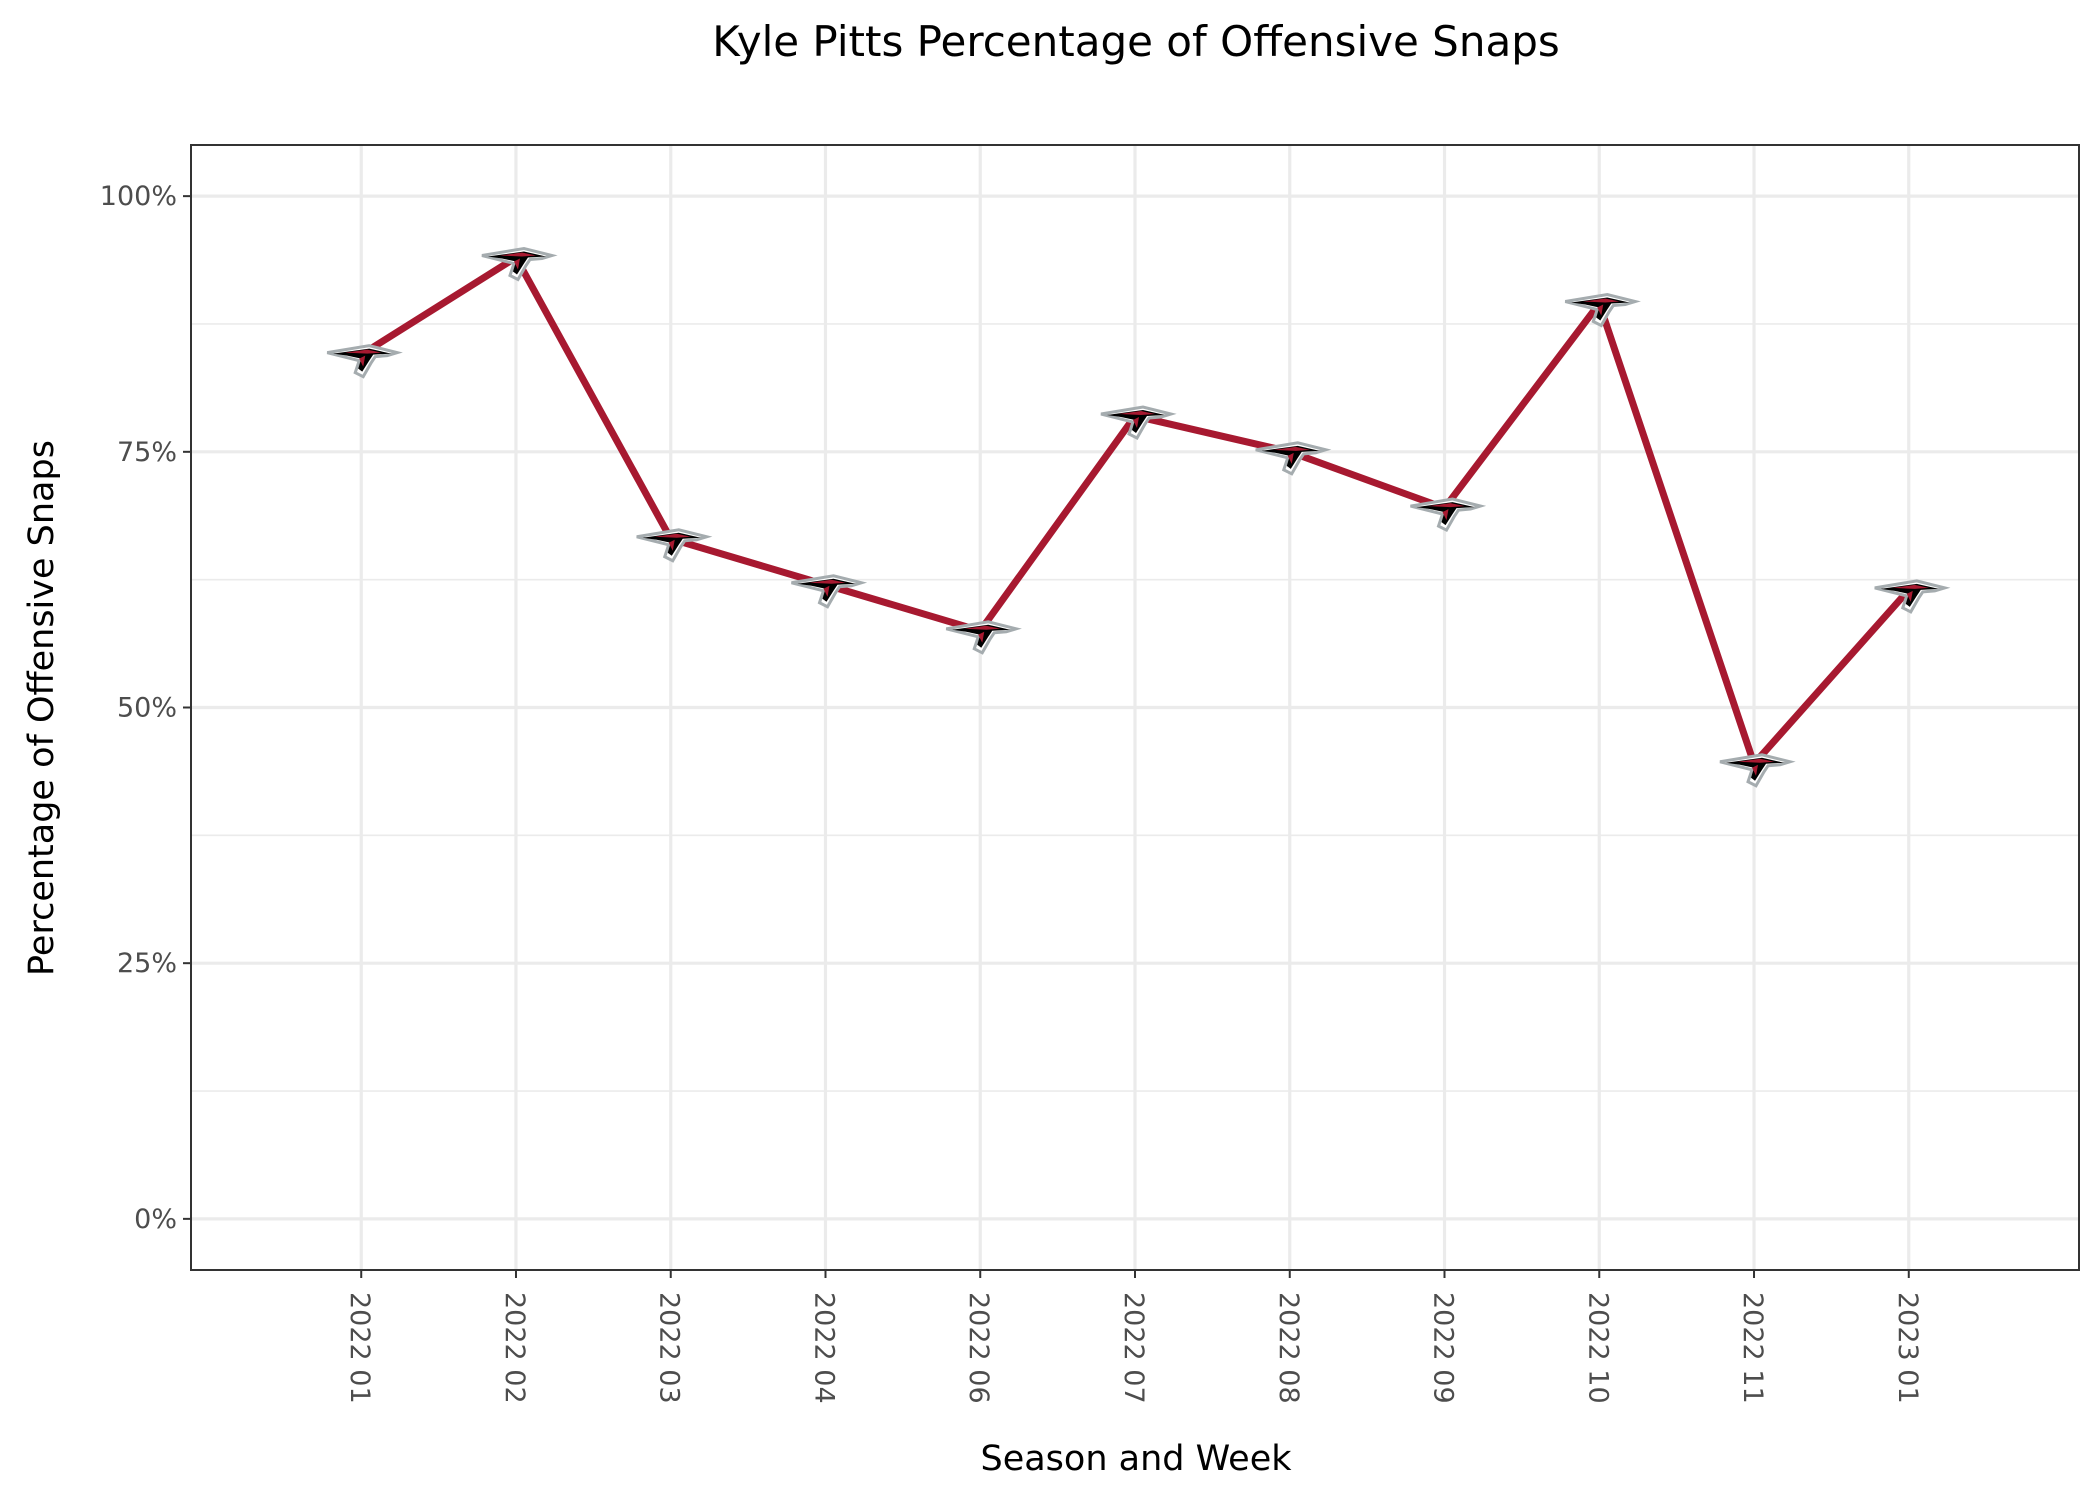 The image size is (2100, 1500). What do you see at coordinates (138, 196) in the screenshot?
I see `y-tick-label: 100%` at bounding box center [138, 196].